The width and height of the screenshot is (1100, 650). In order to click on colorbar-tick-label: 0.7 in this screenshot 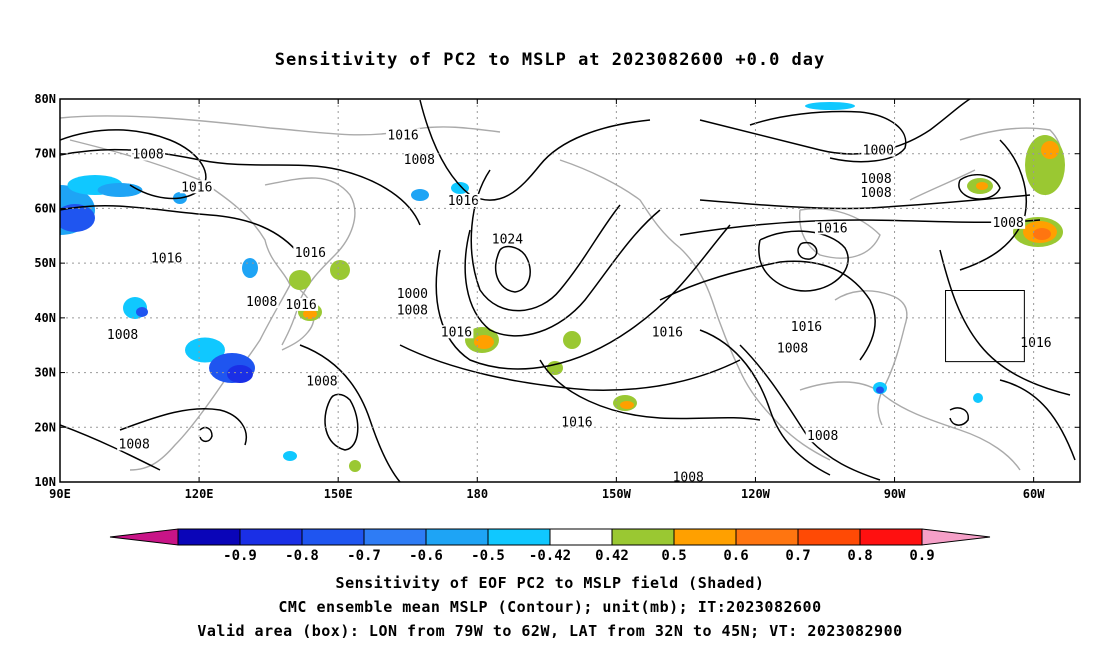, I will do `click(797, 556)`.